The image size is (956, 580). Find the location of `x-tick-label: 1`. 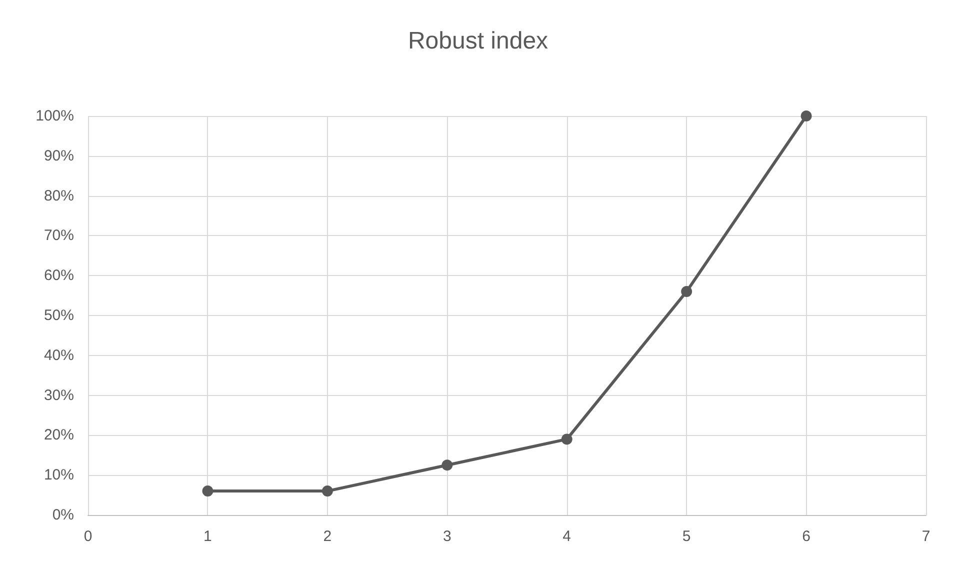

x-tick-label: 1 is located at coordinates (208, 536).